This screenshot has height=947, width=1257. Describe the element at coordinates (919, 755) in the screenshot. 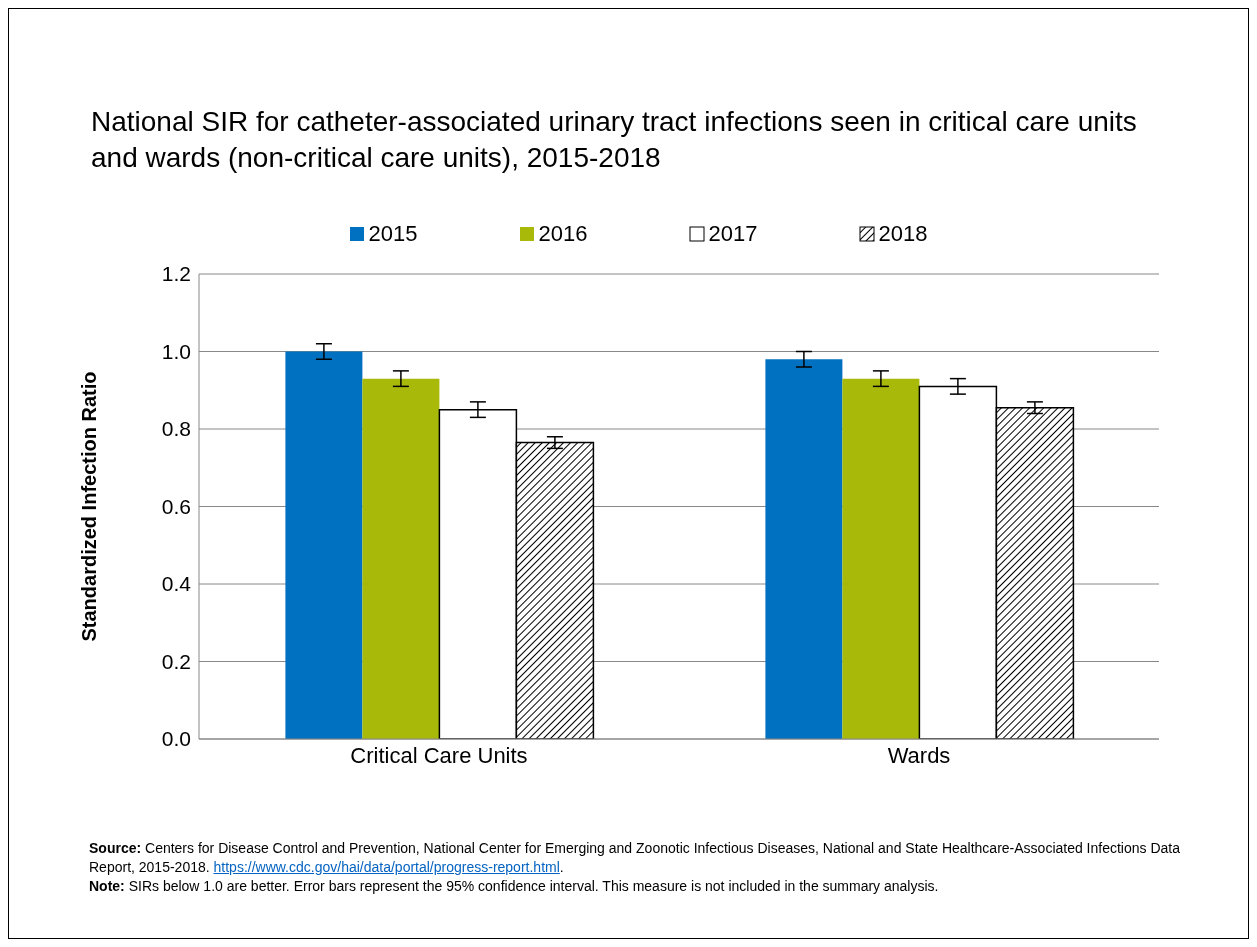

I see `x-tick-label: Wards` at that location.